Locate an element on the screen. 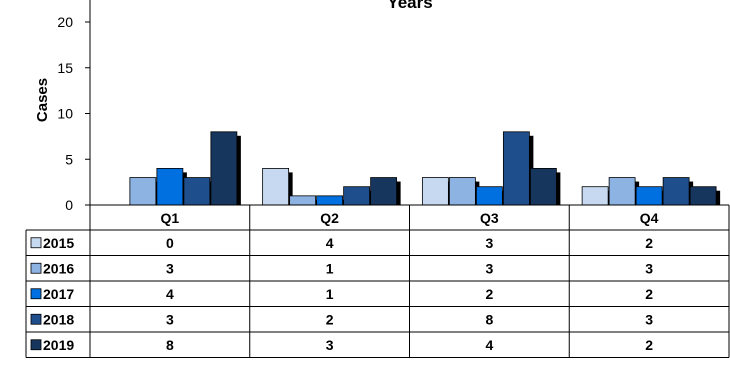  bar-2018-Q3 is located at coordinates (516, 168).